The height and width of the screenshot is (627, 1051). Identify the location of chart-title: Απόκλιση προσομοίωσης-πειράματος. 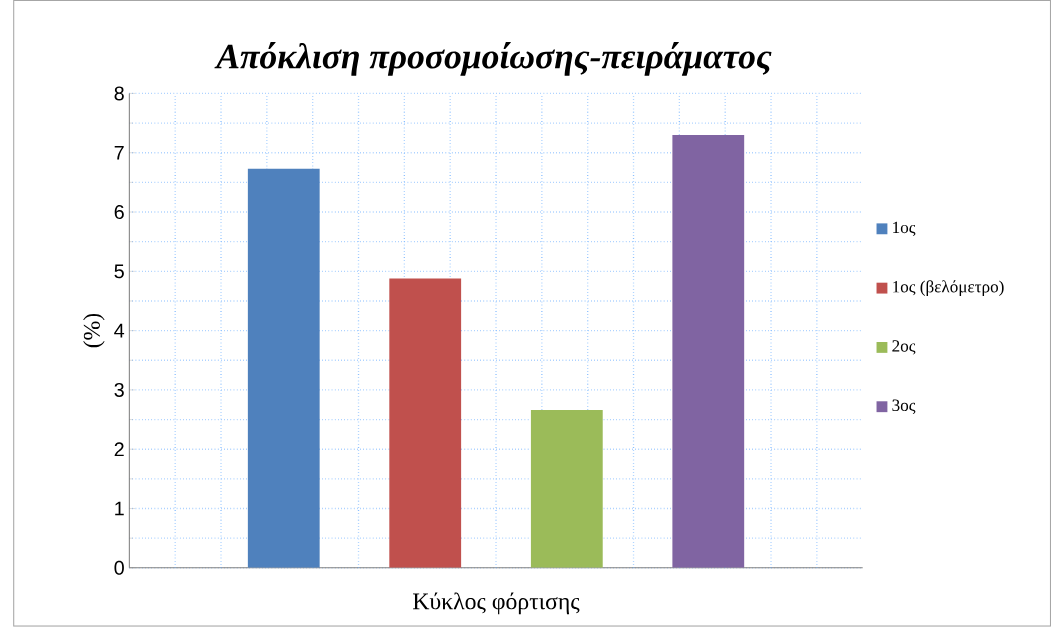
(493, 59).